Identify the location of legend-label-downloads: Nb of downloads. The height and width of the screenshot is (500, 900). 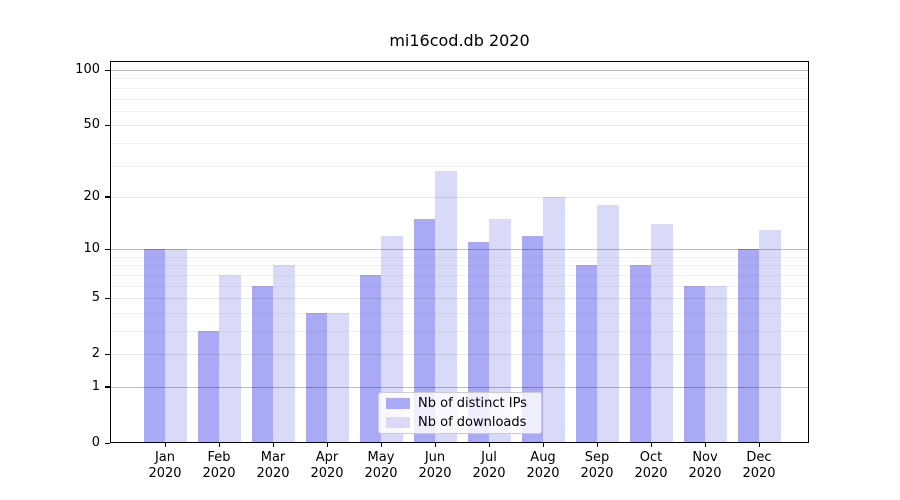
(472, 422).